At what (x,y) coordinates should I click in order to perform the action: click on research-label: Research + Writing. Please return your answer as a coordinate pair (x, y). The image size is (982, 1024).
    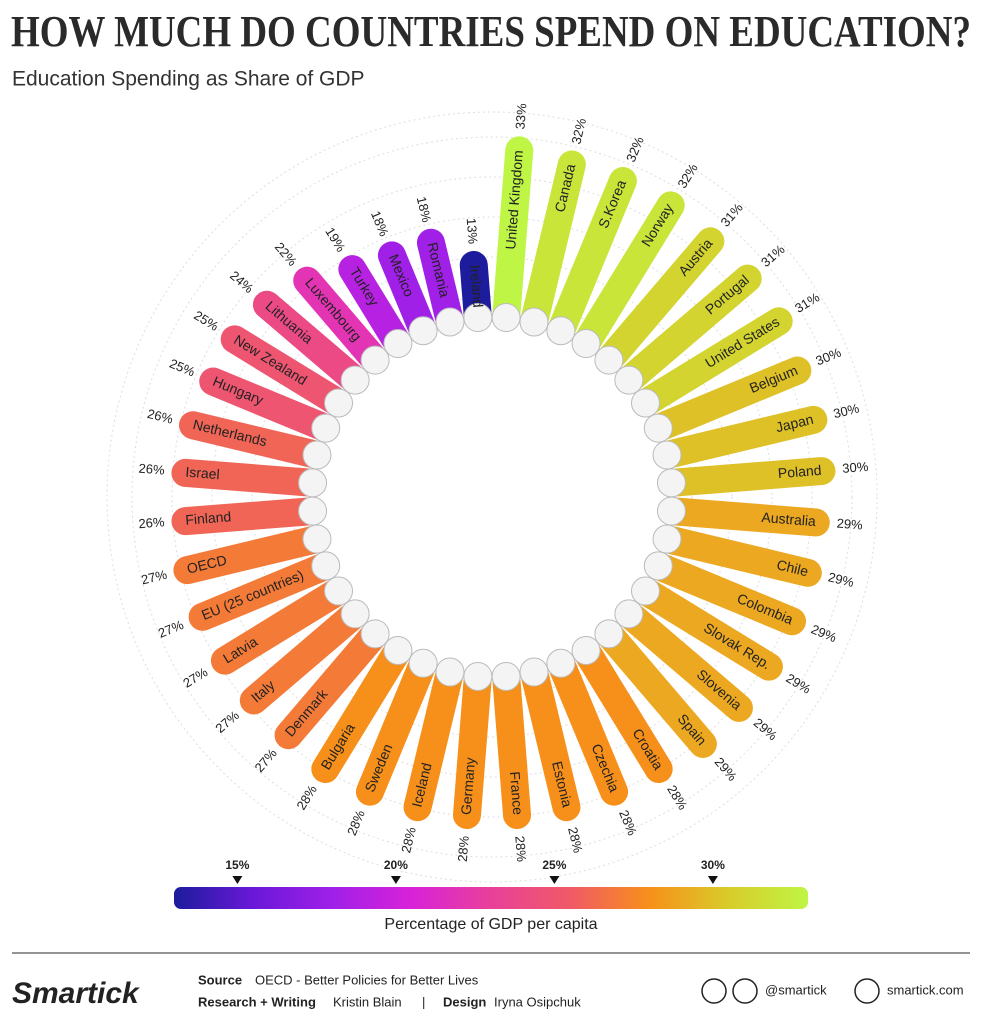
    Looking at the image, I should click on (257, 1001).